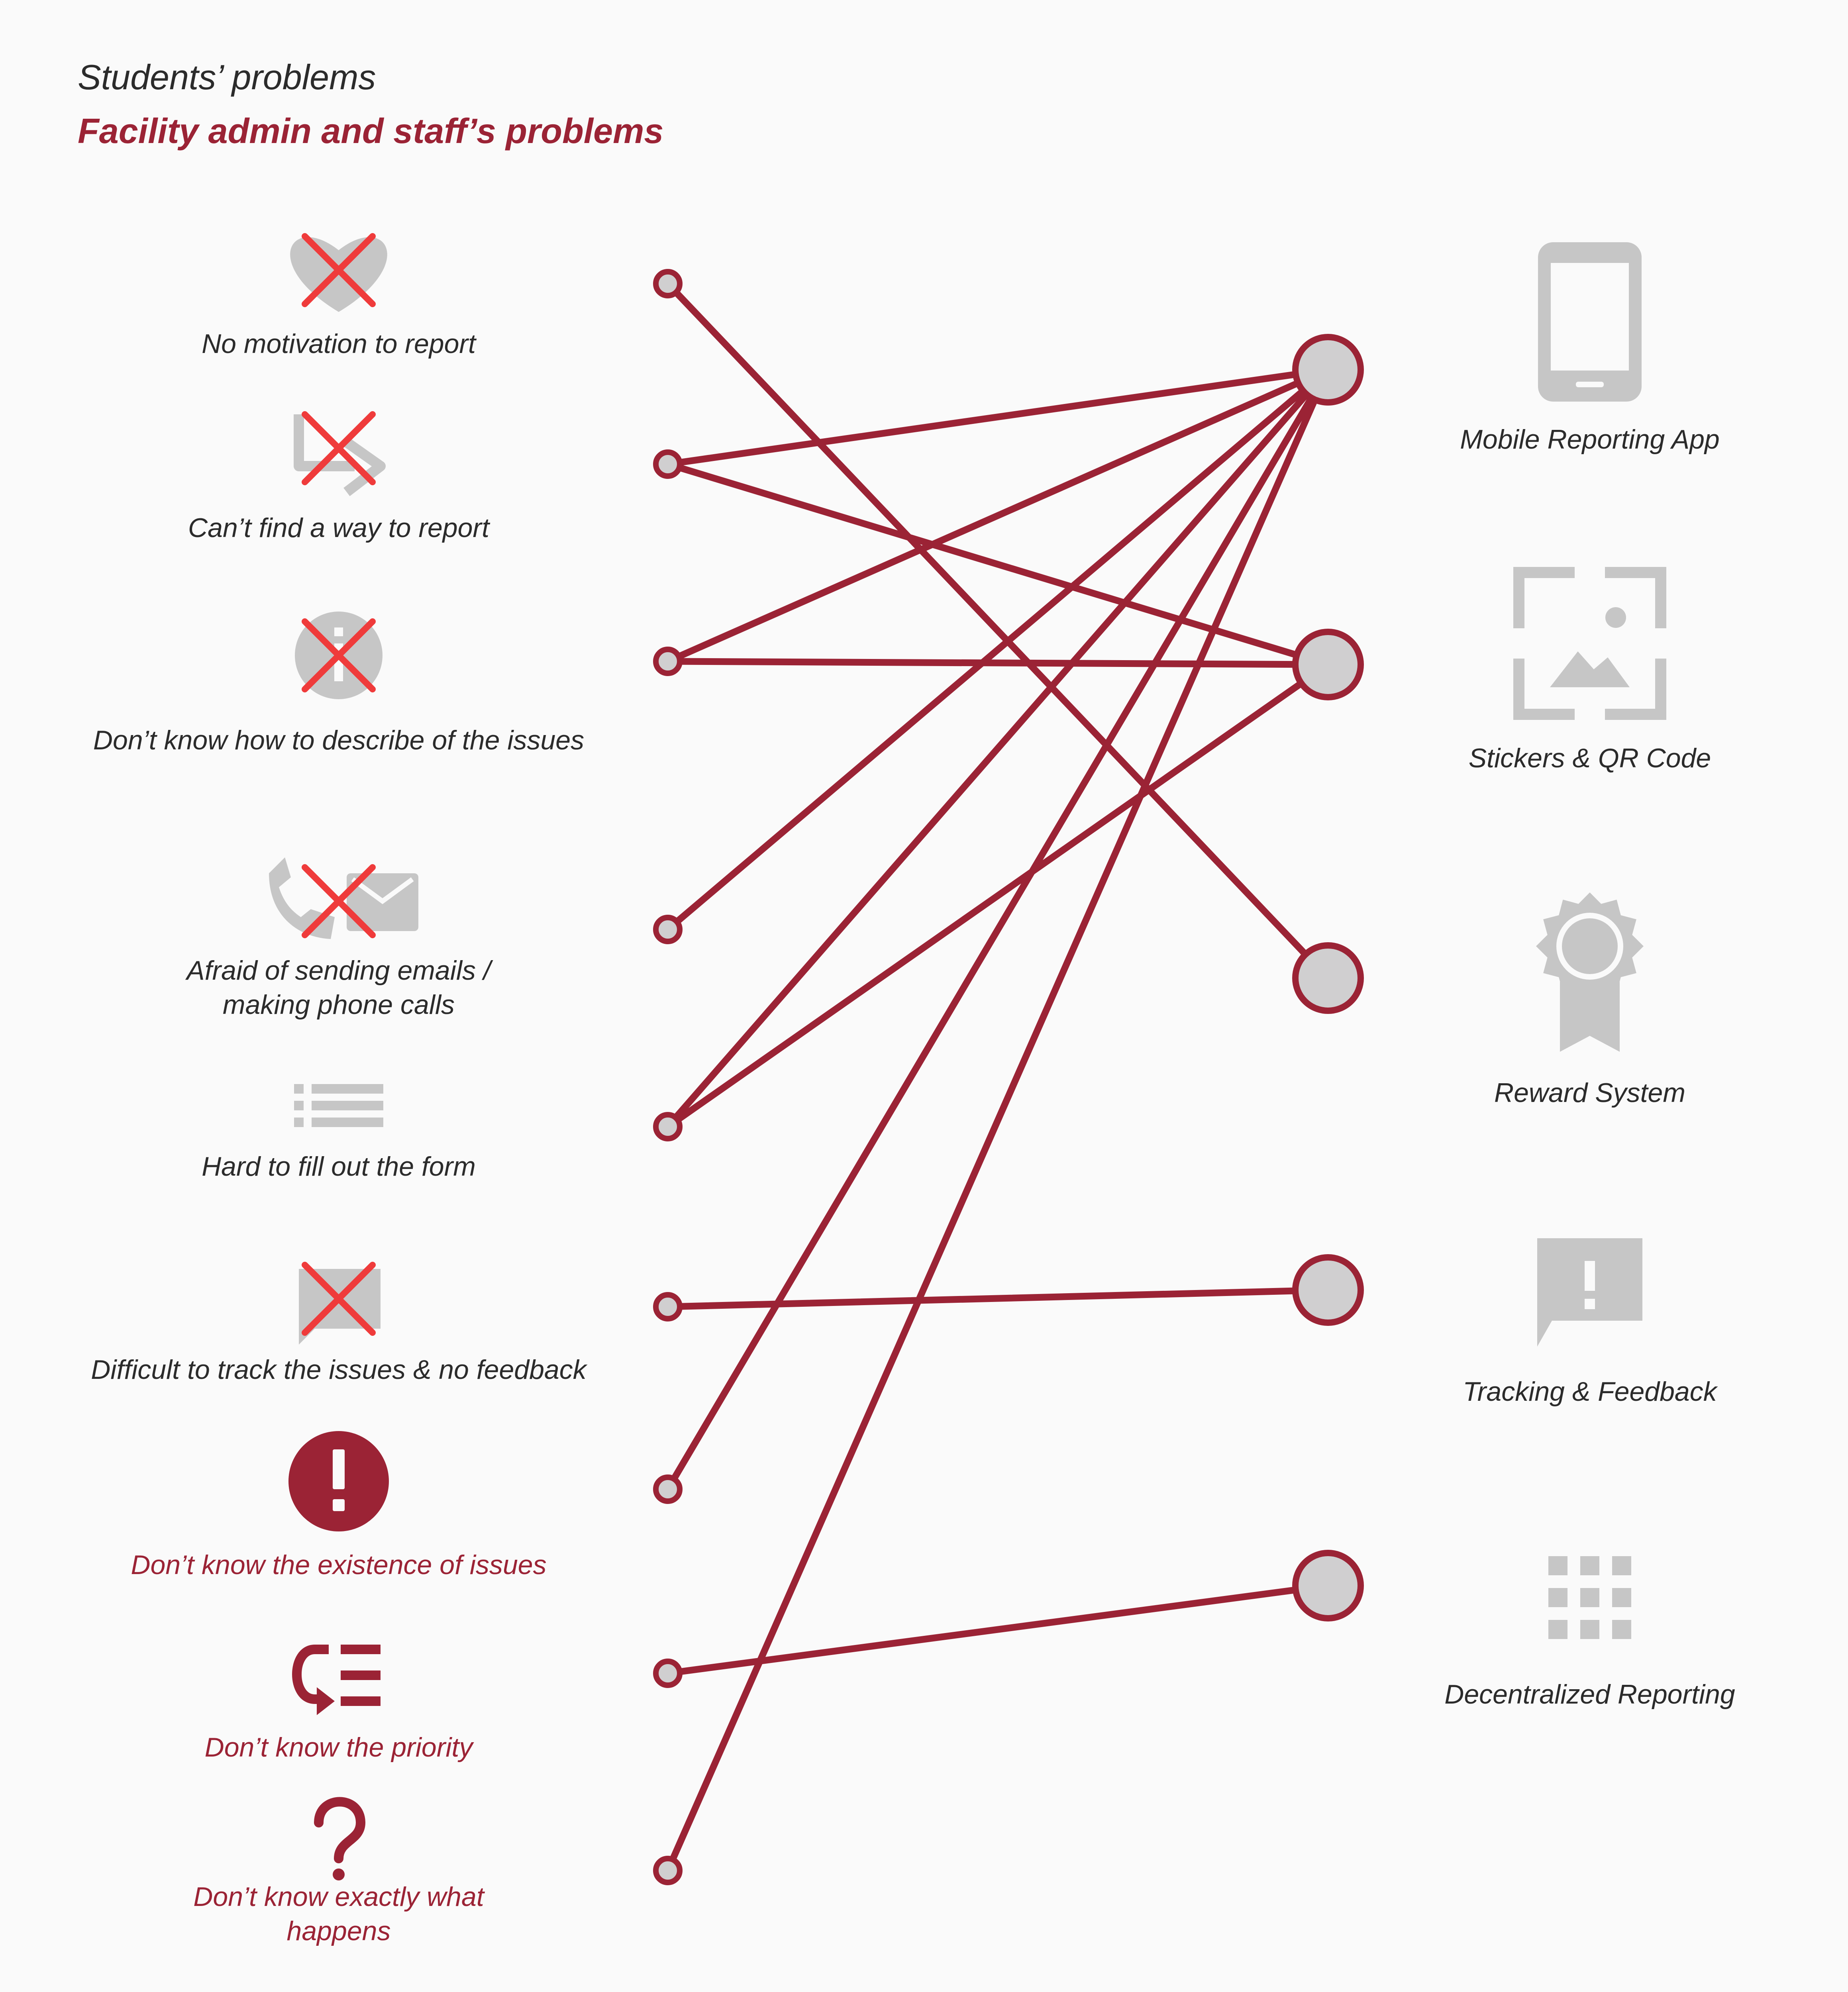  I want to click on problem-label-p9: Don’t know exactly what happens, so click(338, 1914).